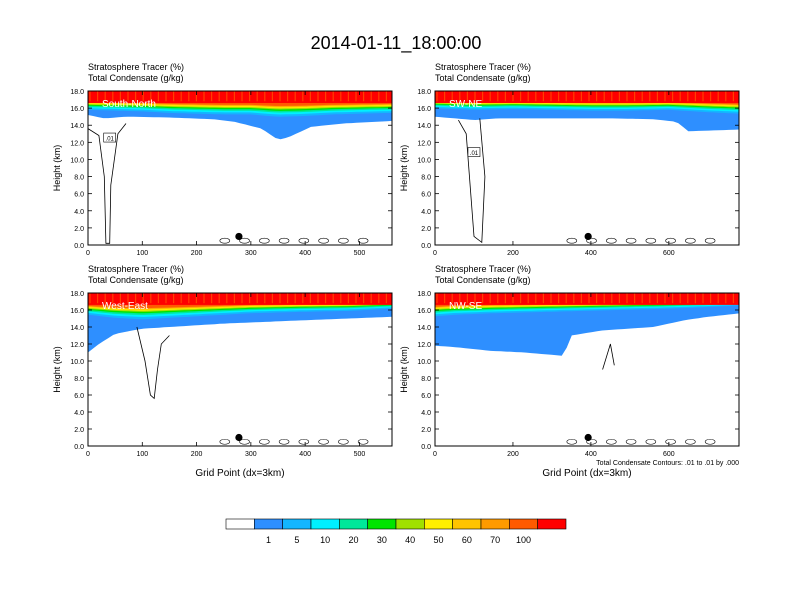 The height and width of the screenshot is (612, 792). I want to click on colorbar-label: 60, so click(467, 540).